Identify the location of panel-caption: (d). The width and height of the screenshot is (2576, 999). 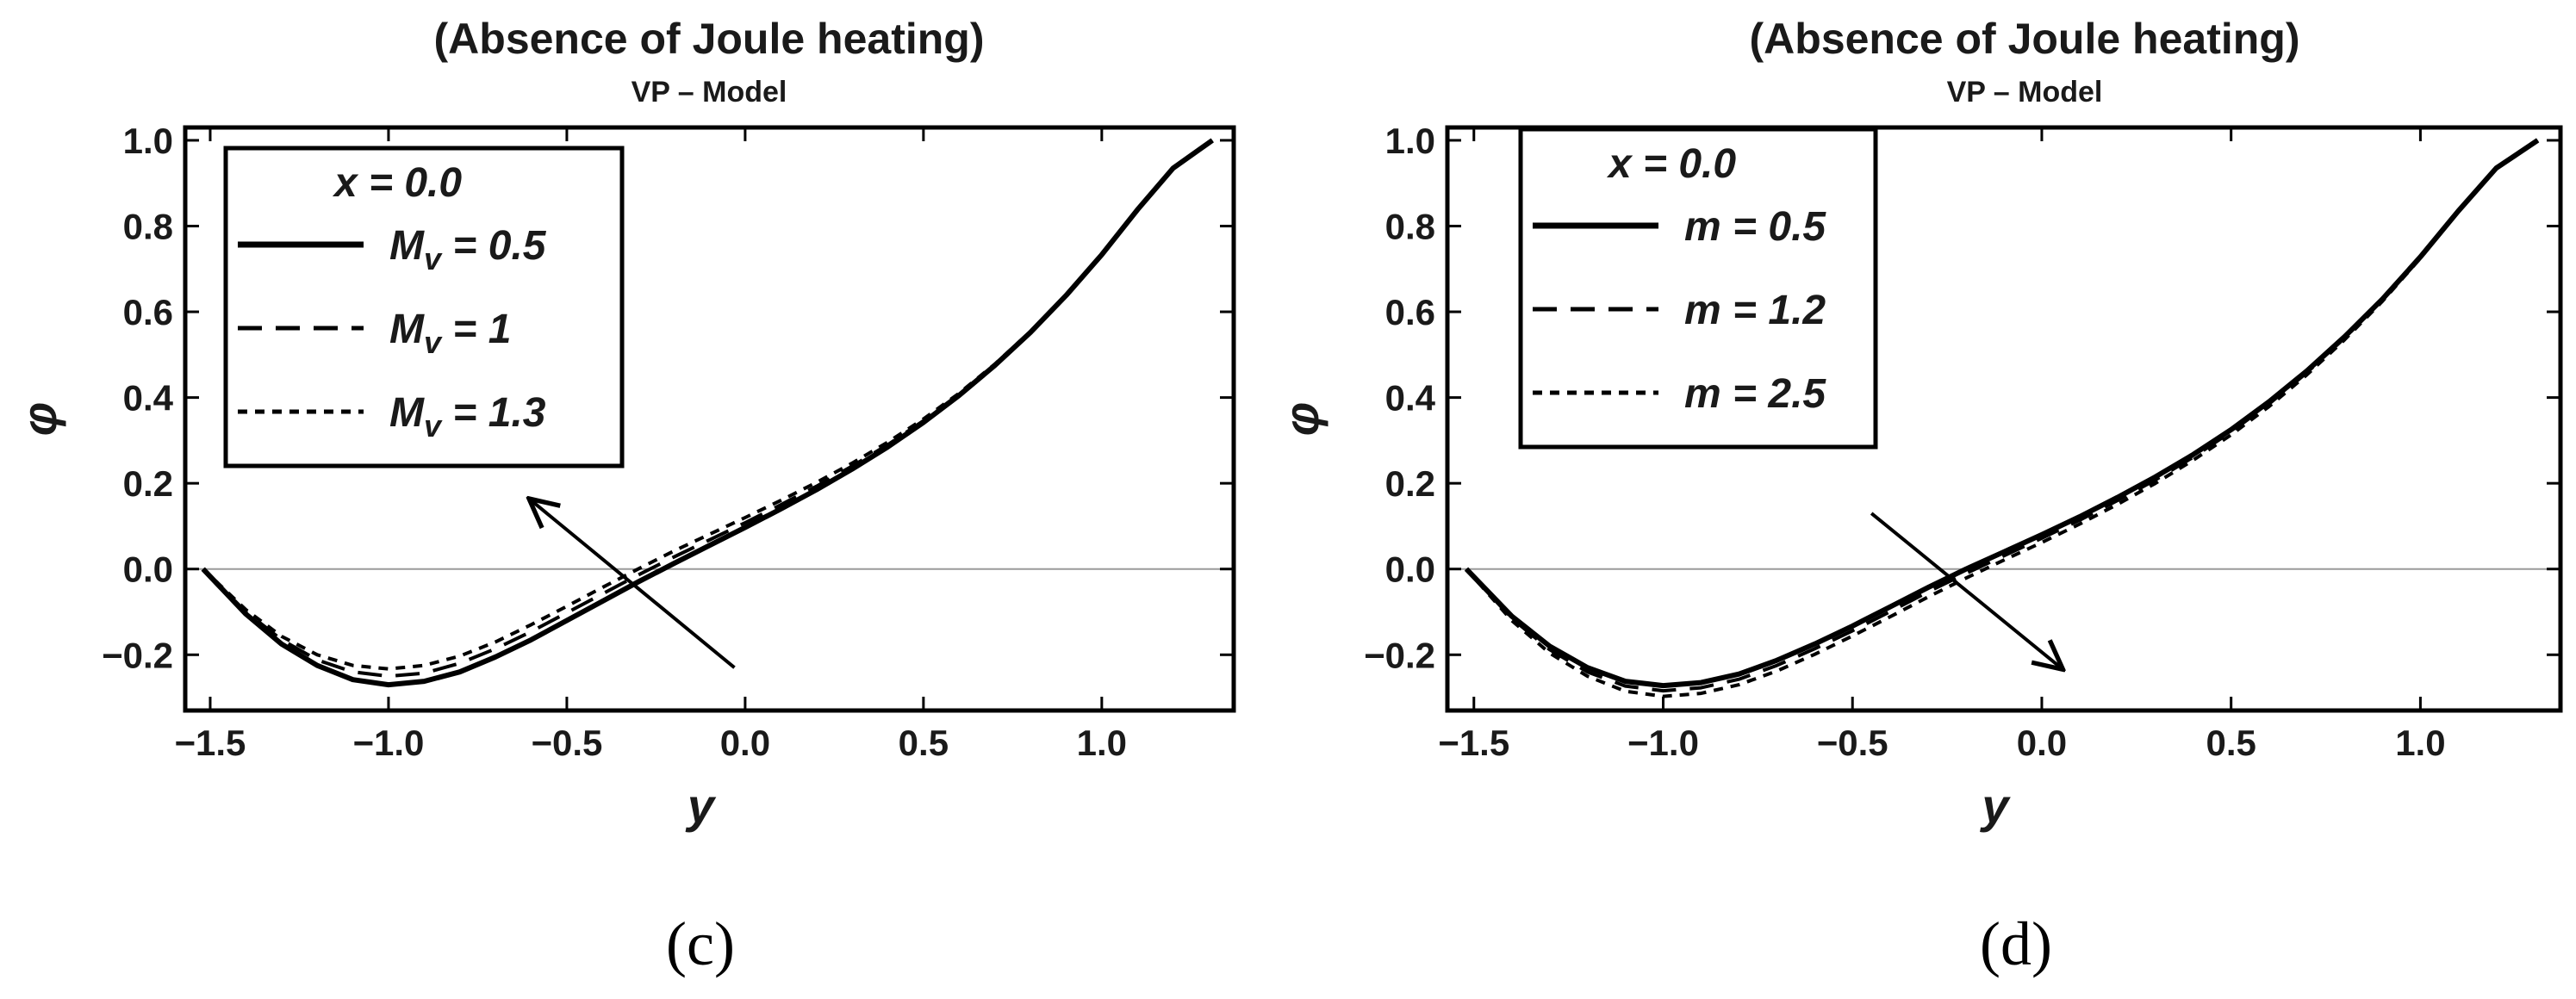
(2016, 943).